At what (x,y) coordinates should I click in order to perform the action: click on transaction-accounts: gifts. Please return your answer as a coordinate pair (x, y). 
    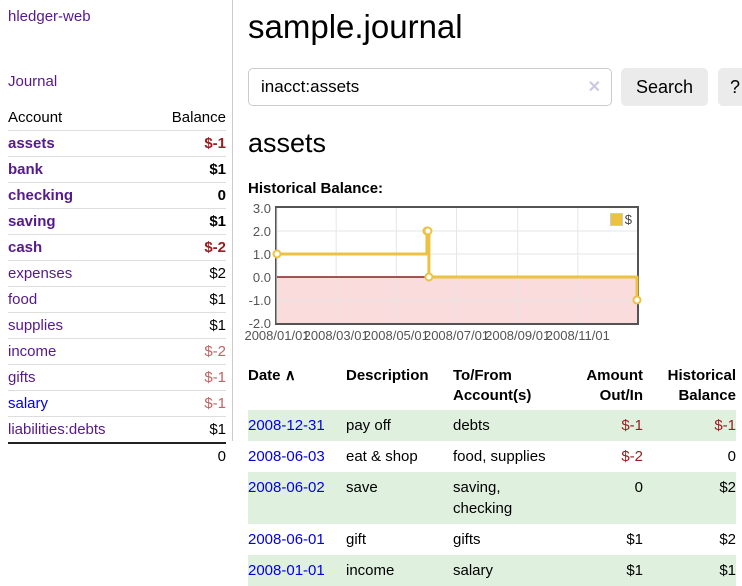
    Looking at the image, I should click on (467, 539).